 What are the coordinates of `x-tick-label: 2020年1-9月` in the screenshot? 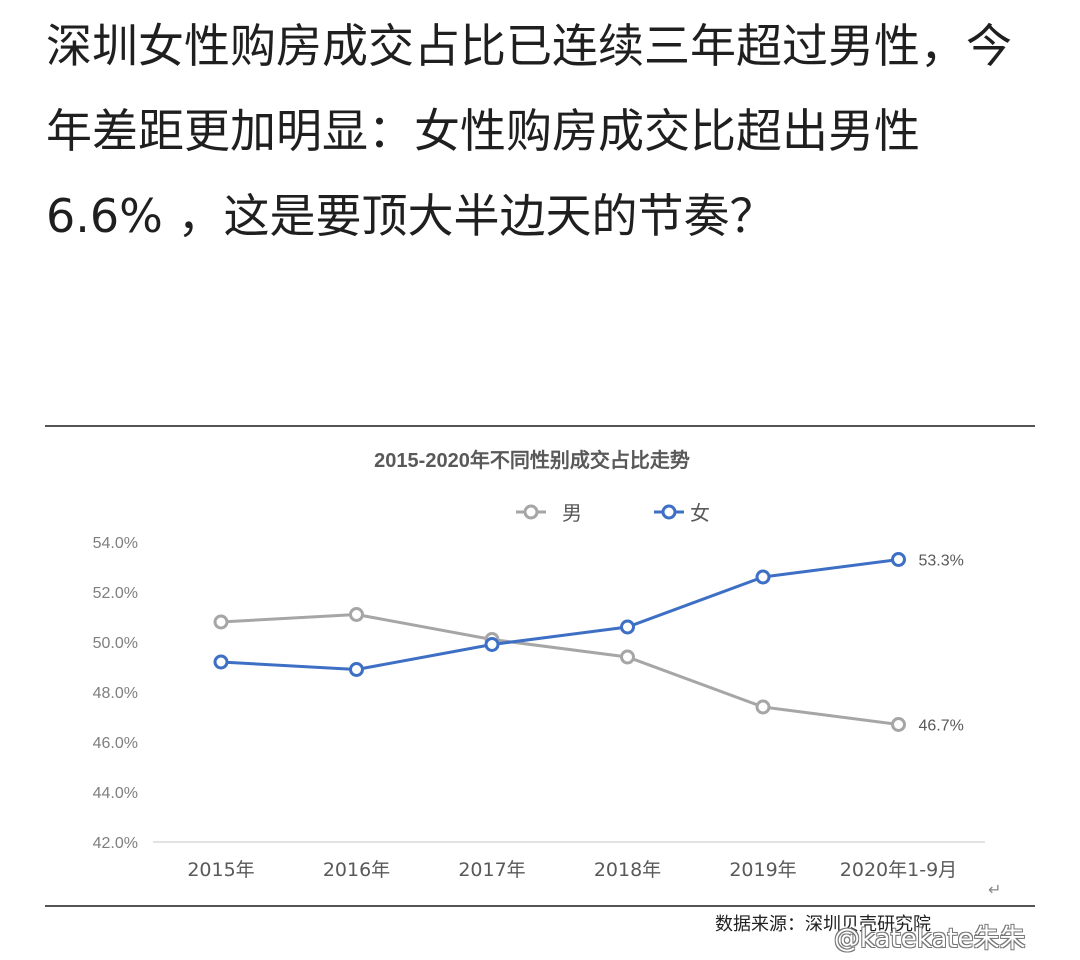 It's located at (898, 870).